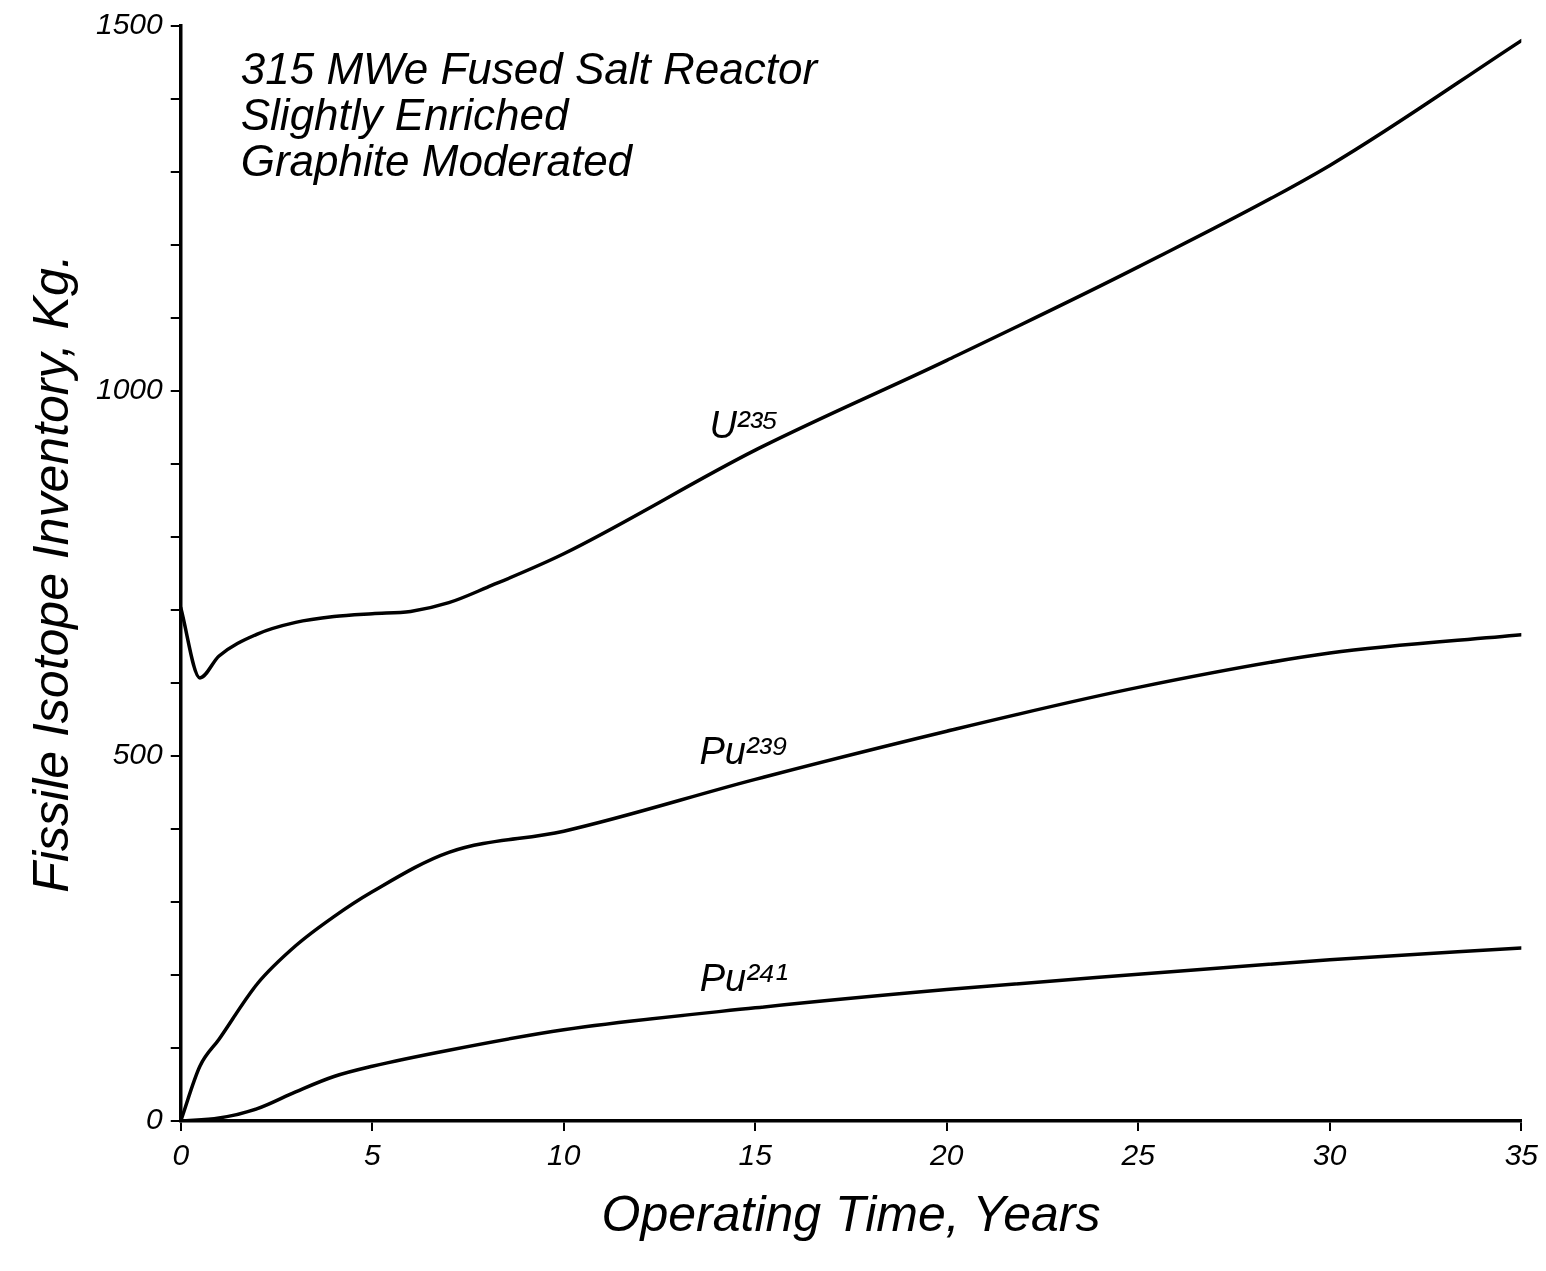  What do you see at coordinates (564, 1155) in the screenshot?
I see `x-tick-label: 10` at bounding box center [564, 1155].